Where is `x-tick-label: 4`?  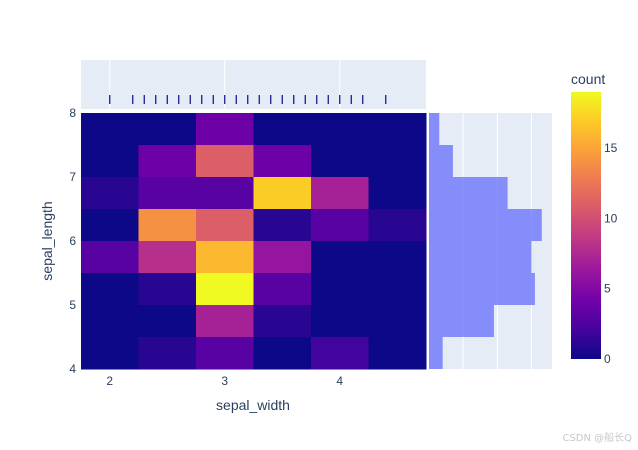
x-tick-label: 4 is located at coordinates (339, 381).